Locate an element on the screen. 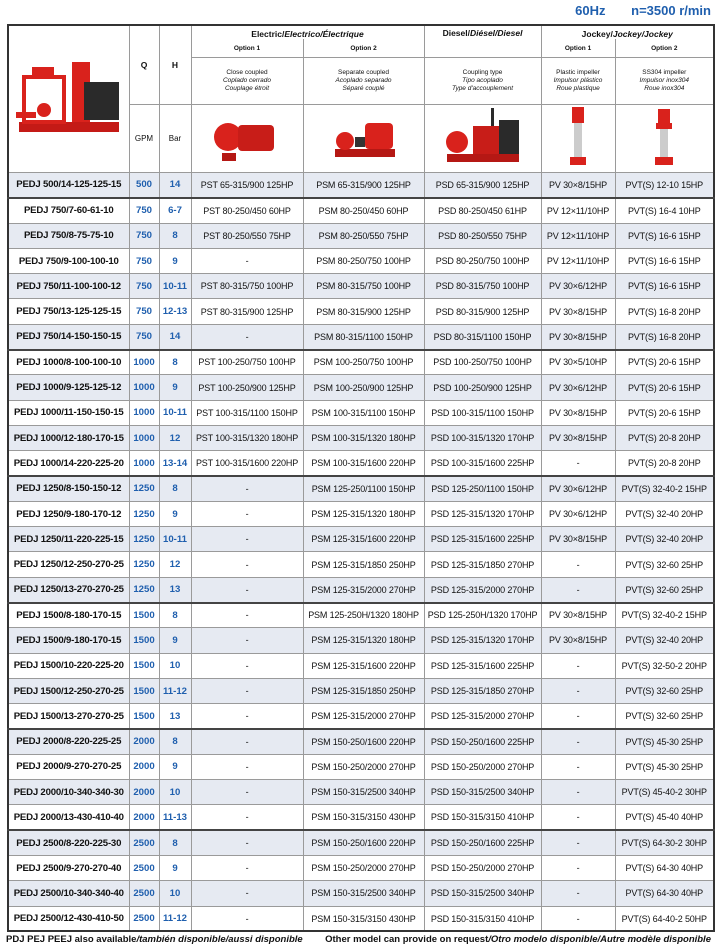 The image size is (717, 950). psd-model-cell: PSD 100-250/900 125HP is located at coordinates (482, 387).